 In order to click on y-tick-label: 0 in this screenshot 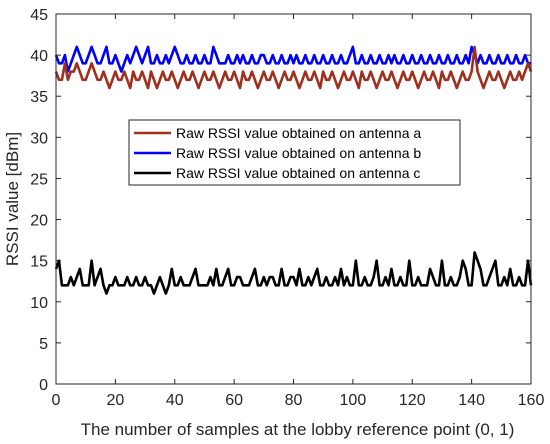, I will do `click(43, 385)`.